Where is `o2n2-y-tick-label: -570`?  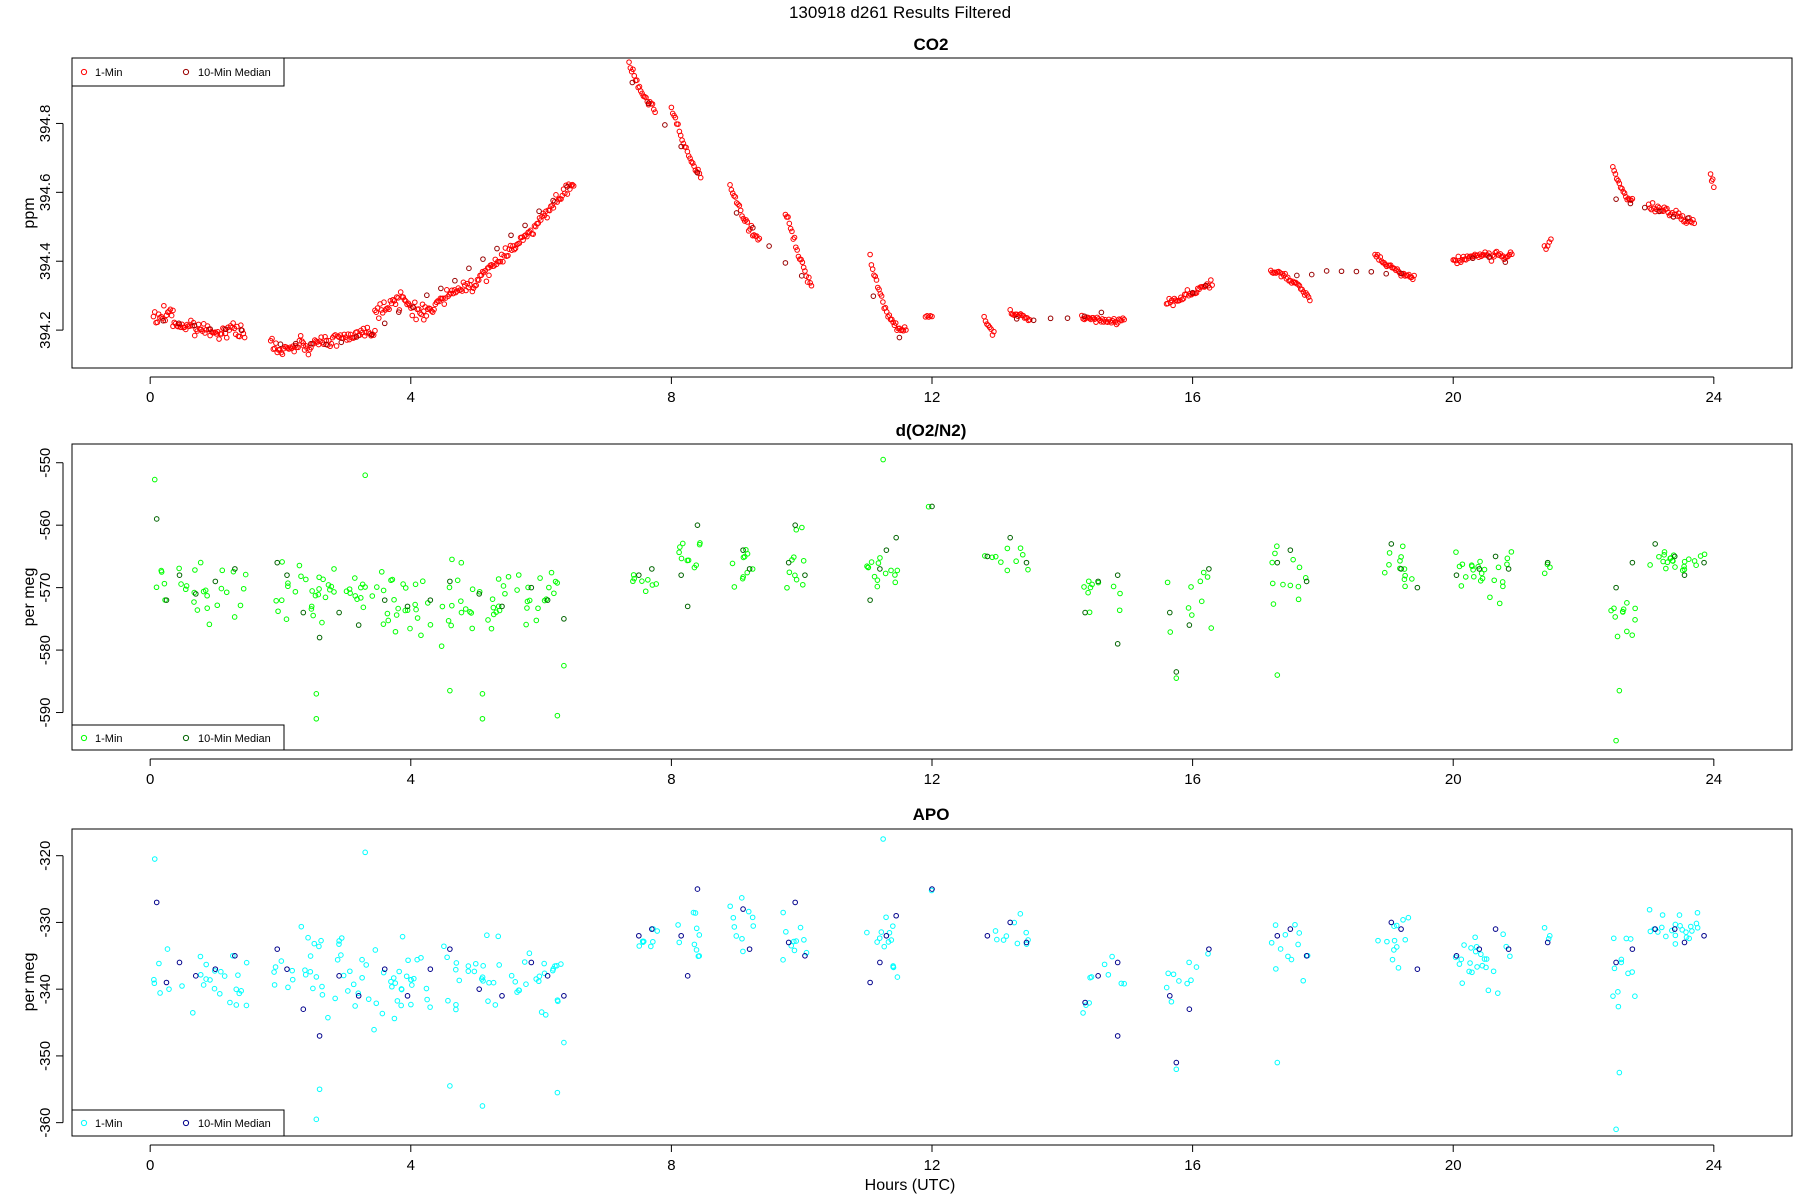
o2n2-y-tick-label: -570 is located at coordinates (45, 588).